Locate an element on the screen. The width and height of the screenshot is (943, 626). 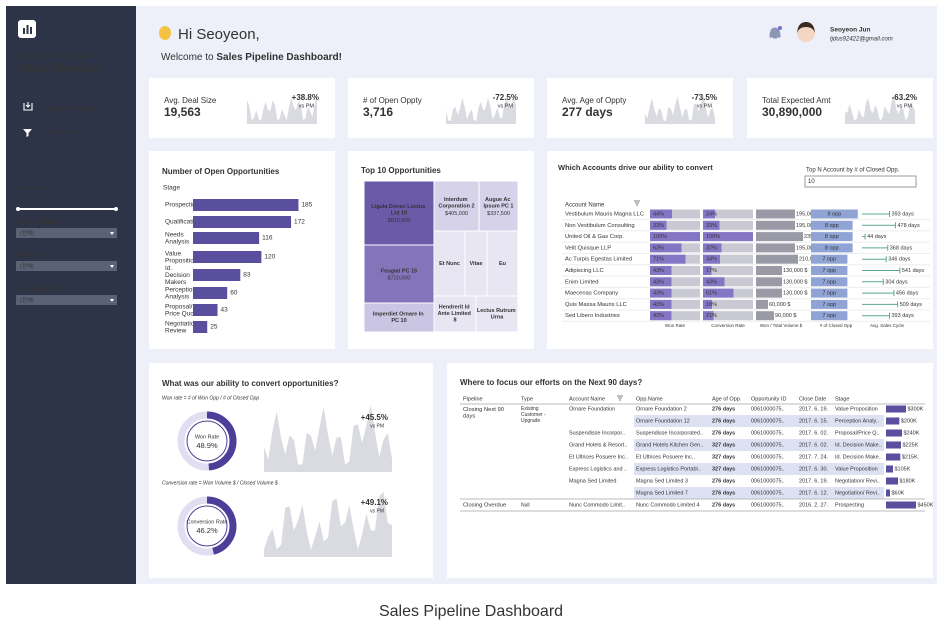
bar-value-label: 44% is located at coordinates (658, 214).